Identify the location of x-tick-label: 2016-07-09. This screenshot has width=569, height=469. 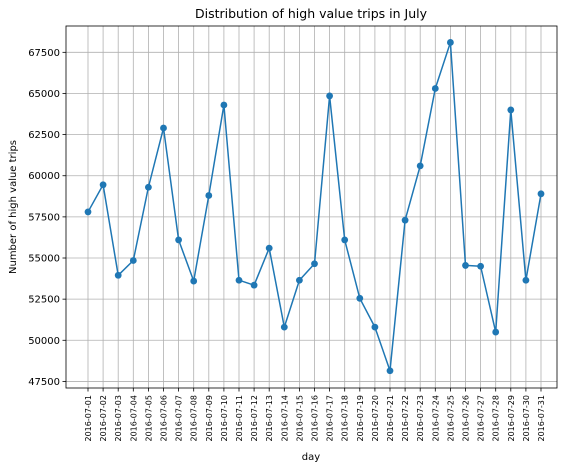
(209, 418).